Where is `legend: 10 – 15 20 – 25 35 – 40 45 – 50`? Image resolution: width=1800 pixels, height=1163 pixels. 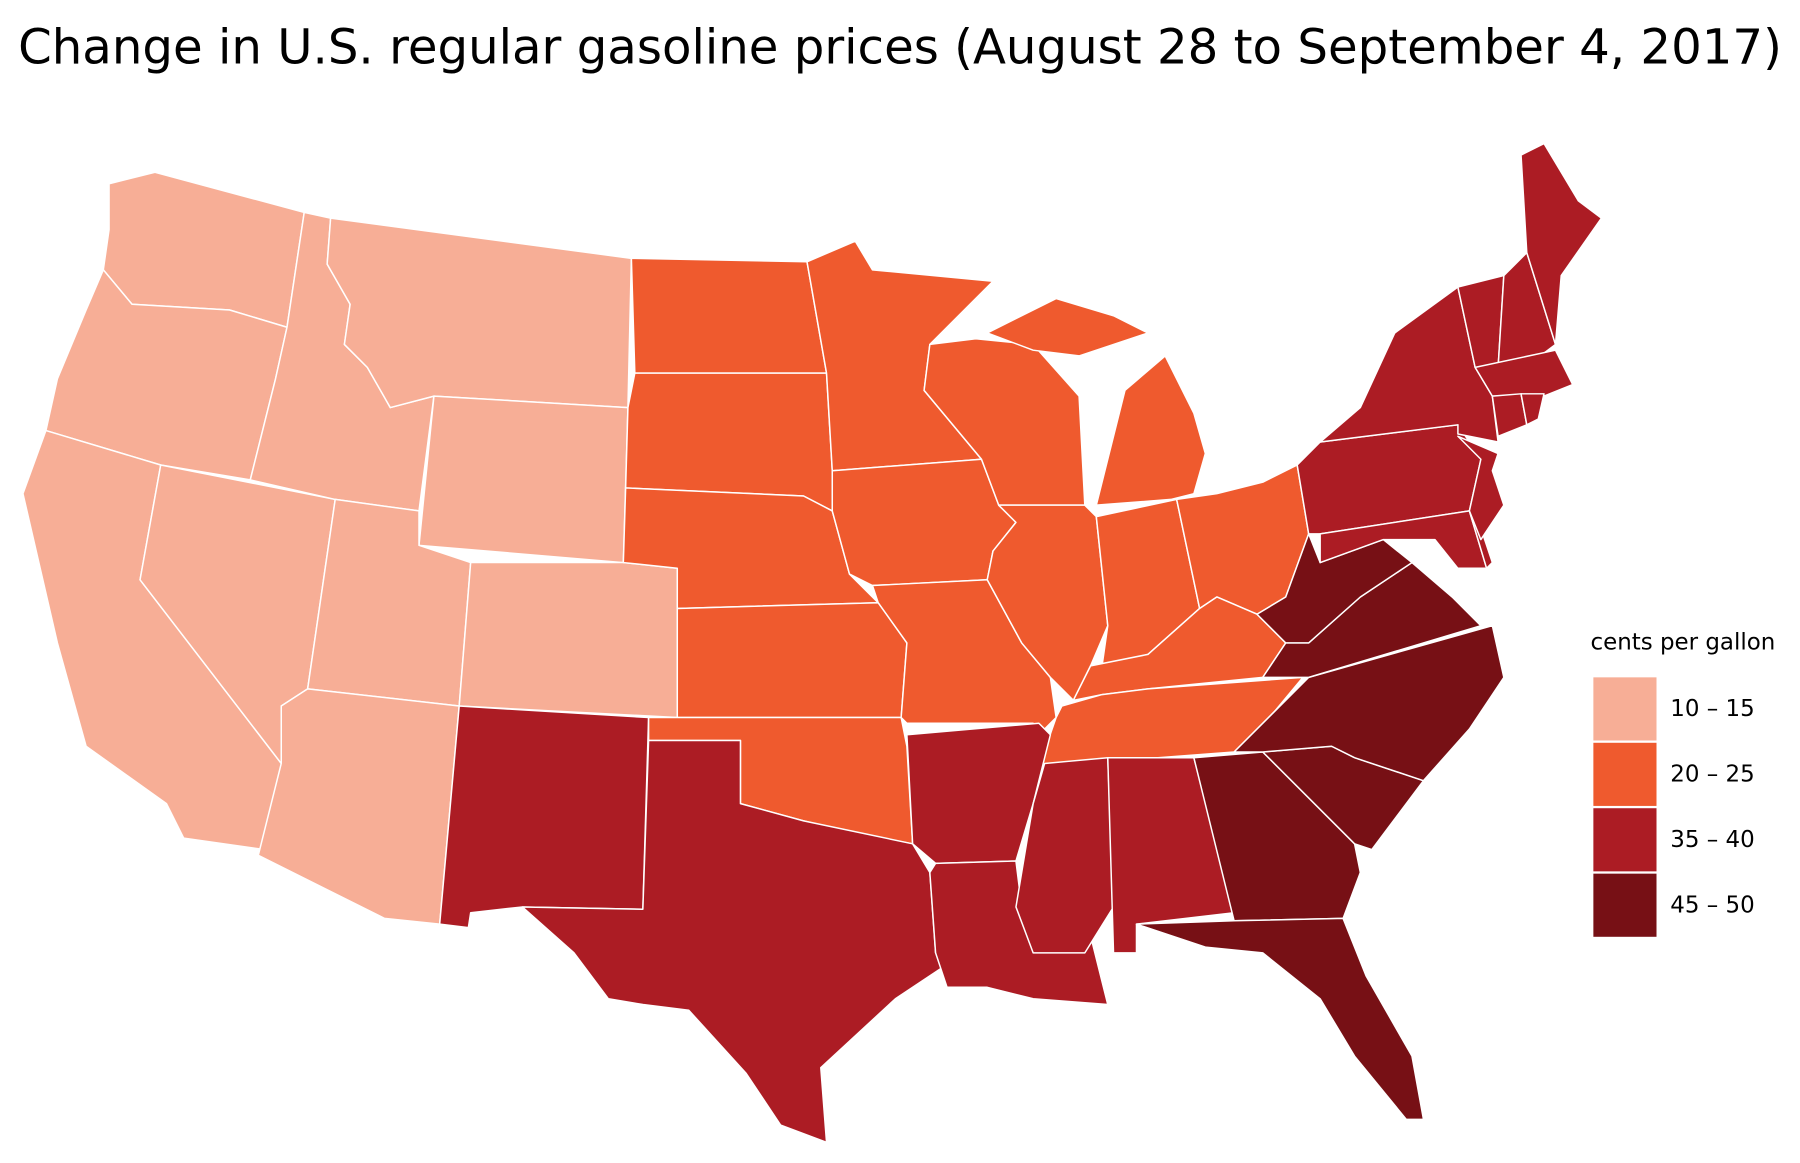
legend: 10 – 15 20 – 25 35 – 40 45 – 50 is located at coordinates (1674, 807).